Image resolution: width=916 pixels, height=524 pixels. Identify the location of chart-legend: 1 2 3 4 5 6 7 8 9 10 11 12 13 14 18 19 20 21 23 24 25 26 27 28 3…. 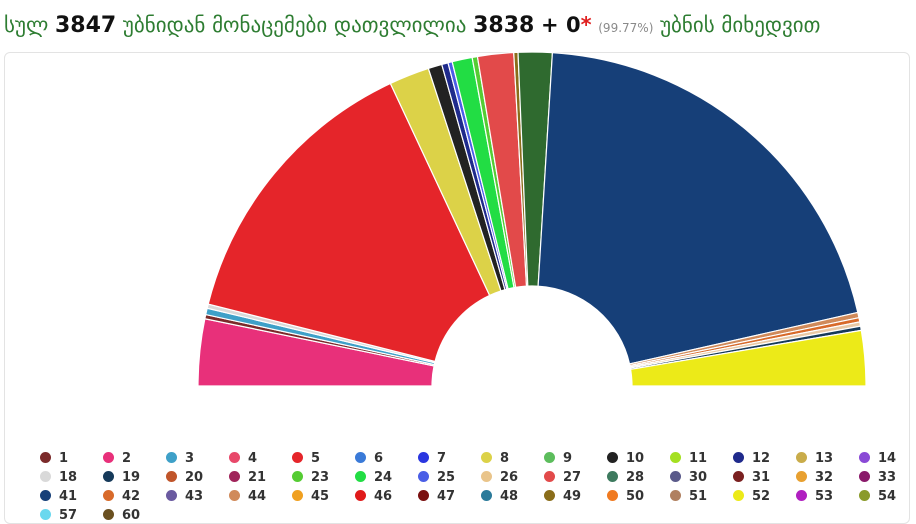
(475, 485).